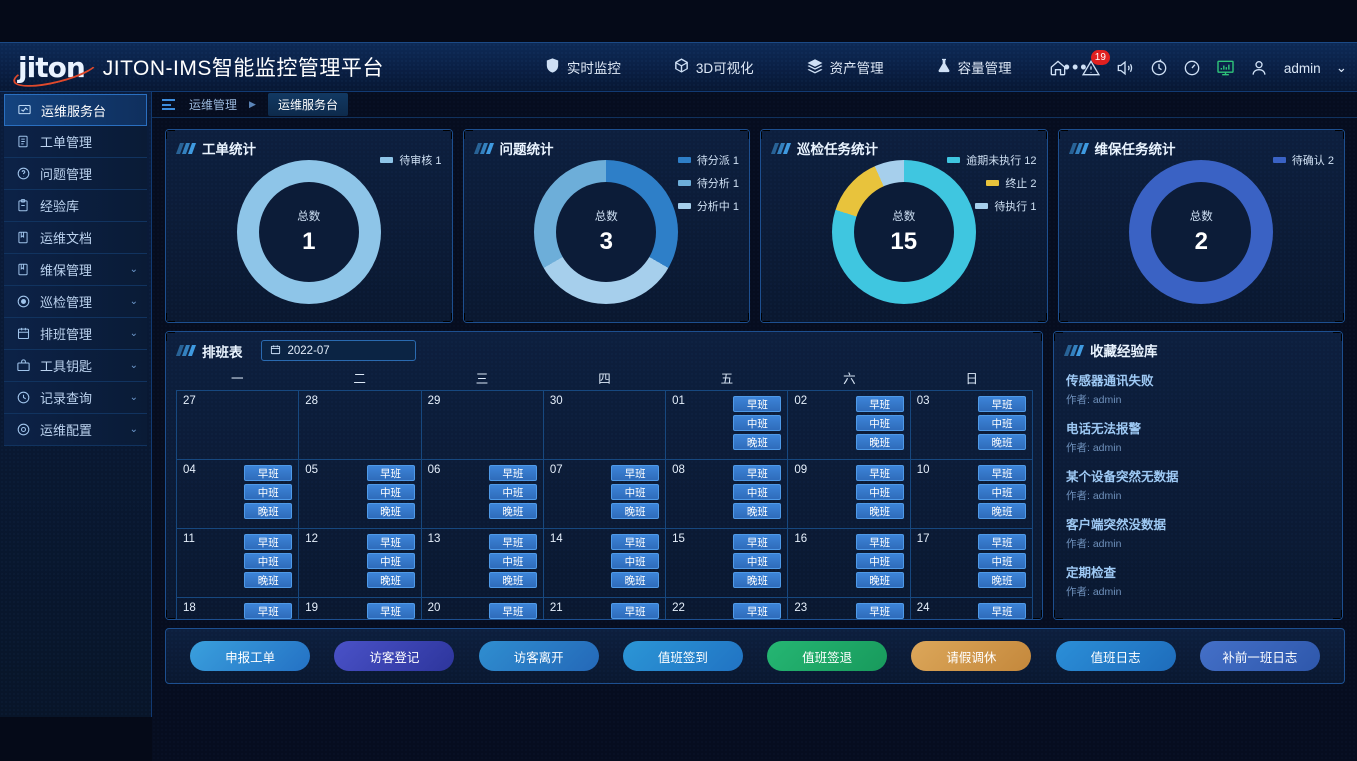 Image resolution: width=1357 pixels, height=761 pixels. I want to click on calendar-day-cell: 03 早班 中班 晚班, so click(971, 425).